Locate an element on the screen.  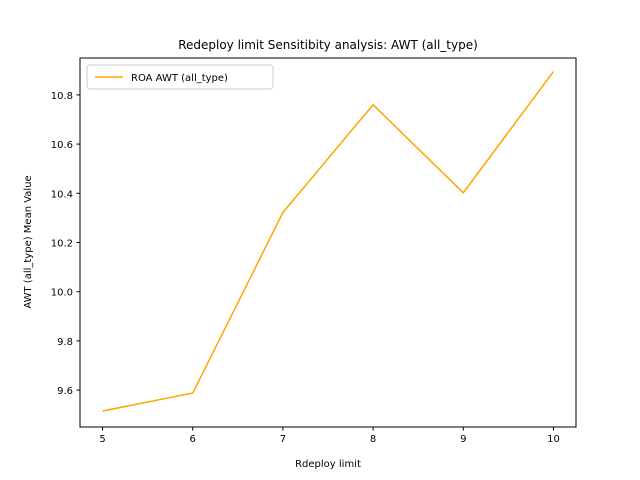
y-axis-label: AWT (all_type) Mean Value is located at coordinates (28, 241).